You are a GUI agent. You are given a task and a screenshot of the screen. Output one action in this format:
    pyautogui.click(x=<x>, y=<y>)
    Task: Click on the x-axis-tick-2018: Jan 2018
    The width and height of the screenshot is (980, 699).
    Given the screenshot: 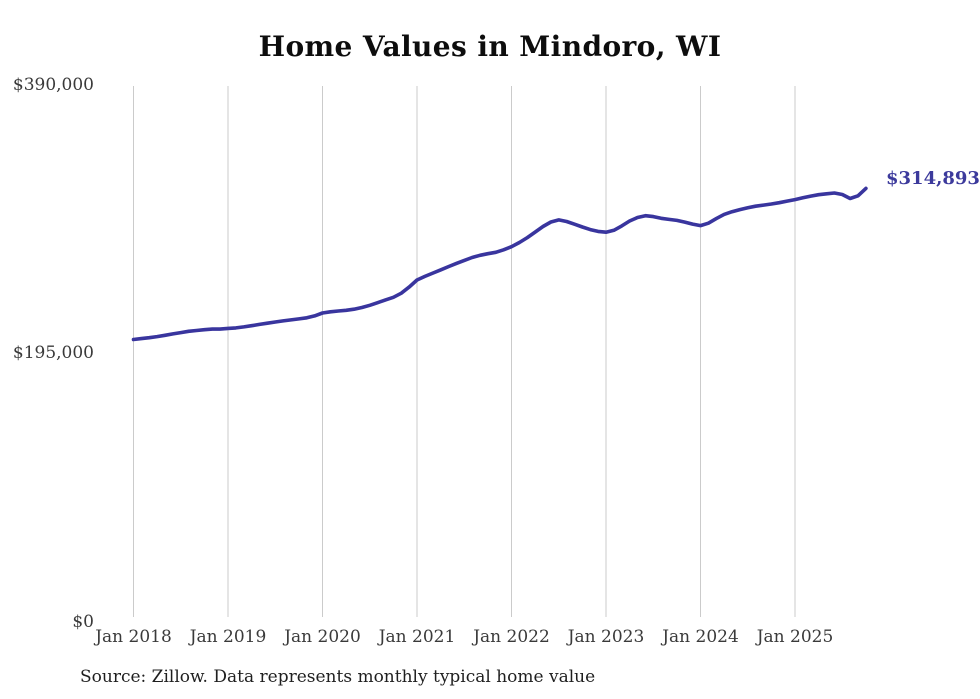 What is the action you would take?
    pyautogui.click(x=133, y=637)
    